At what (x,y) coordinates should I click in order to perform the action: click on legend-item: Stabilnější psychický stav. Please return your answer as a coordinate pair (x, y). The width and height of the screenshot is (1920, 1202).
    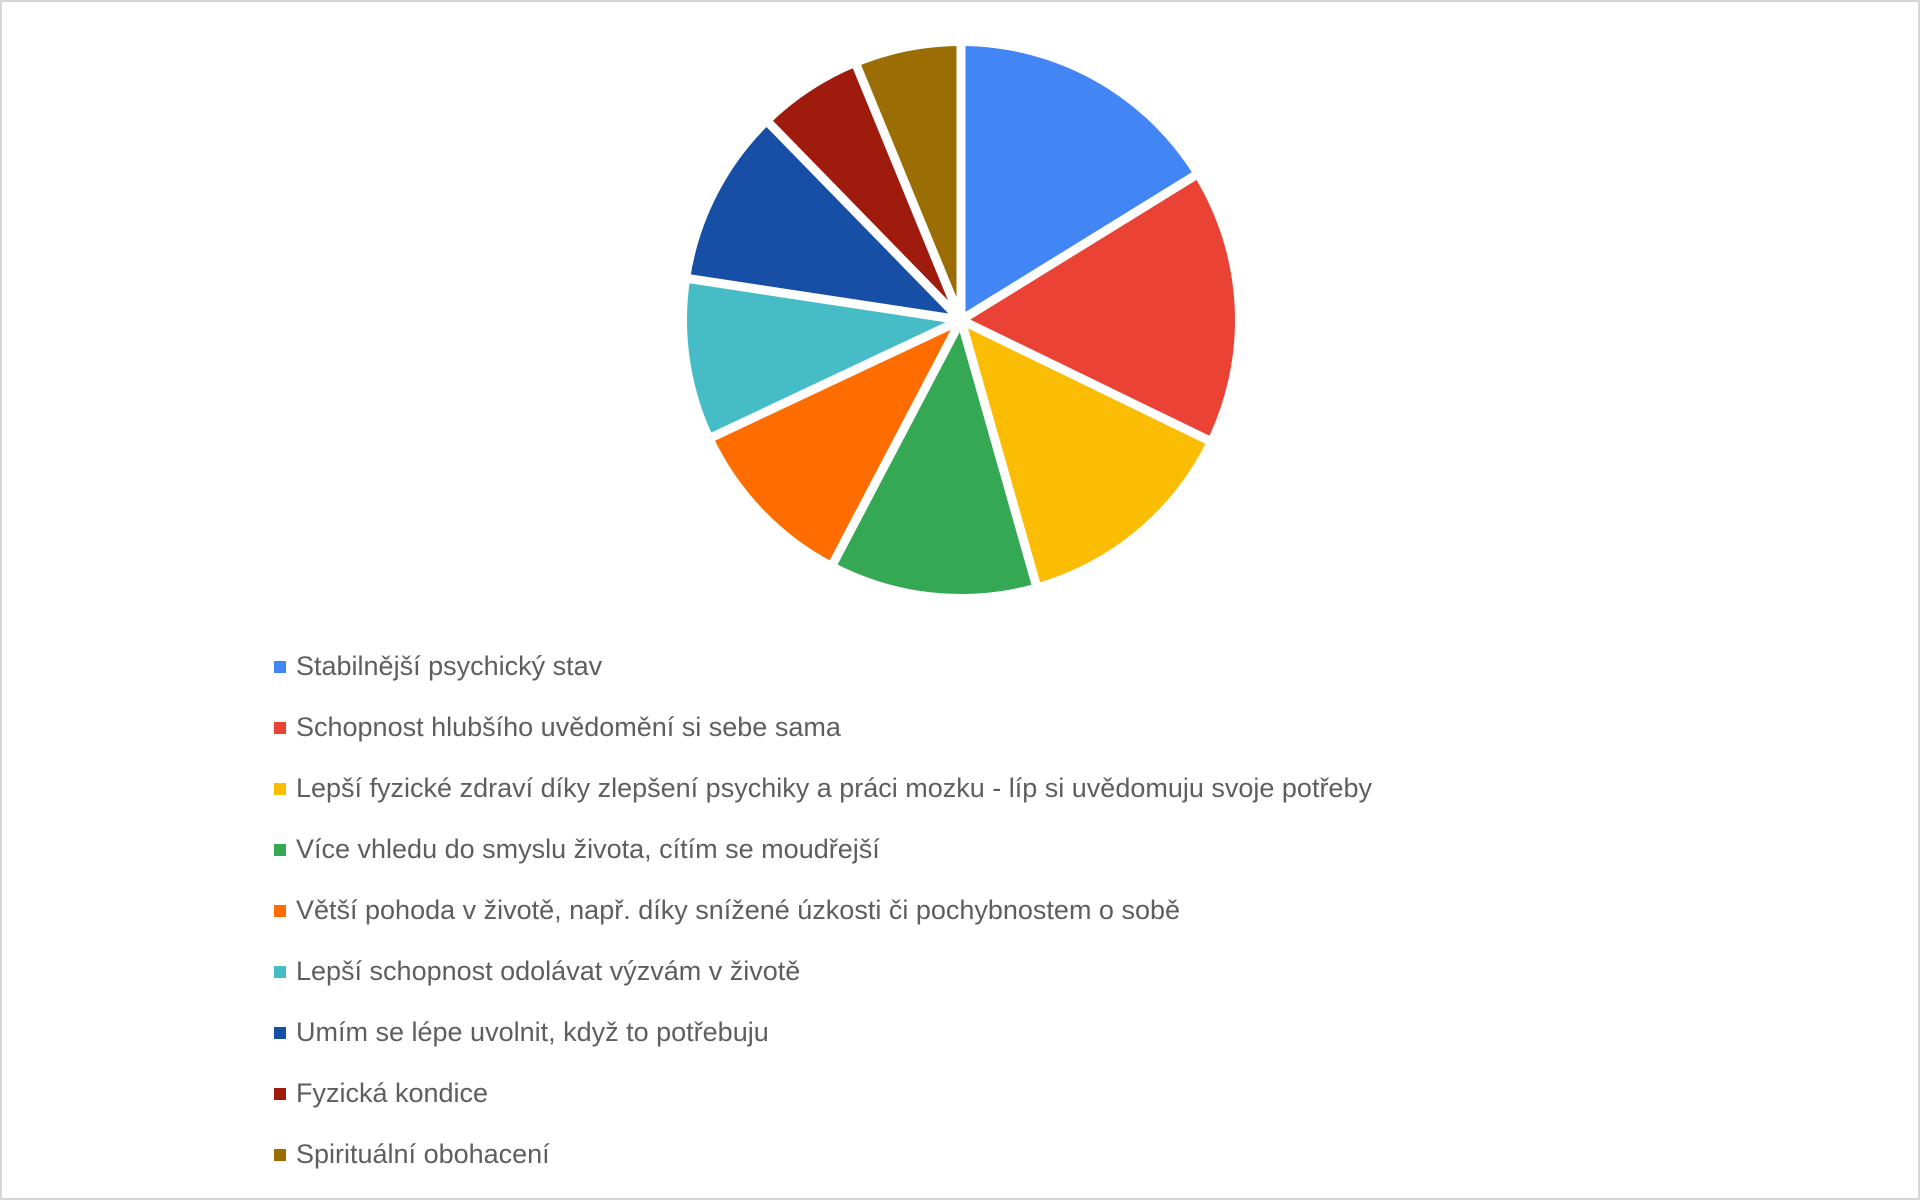
    Looking at the image, I should click on (823, 666).